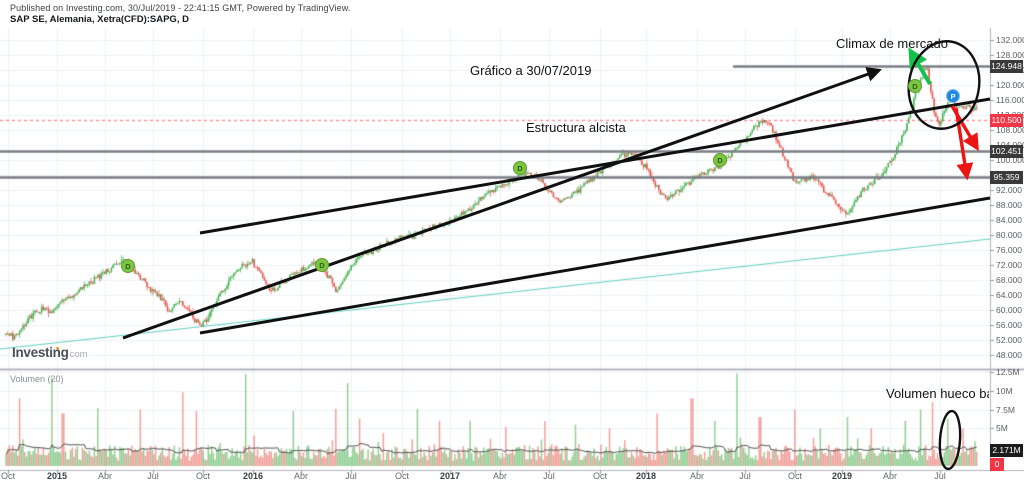 This screenshot has width=1024, height=485. What do you see at coordinates (1010, 100) in the screenshot?
I see `price-tick-label: 116.000` at bounding box center [1010, 100].